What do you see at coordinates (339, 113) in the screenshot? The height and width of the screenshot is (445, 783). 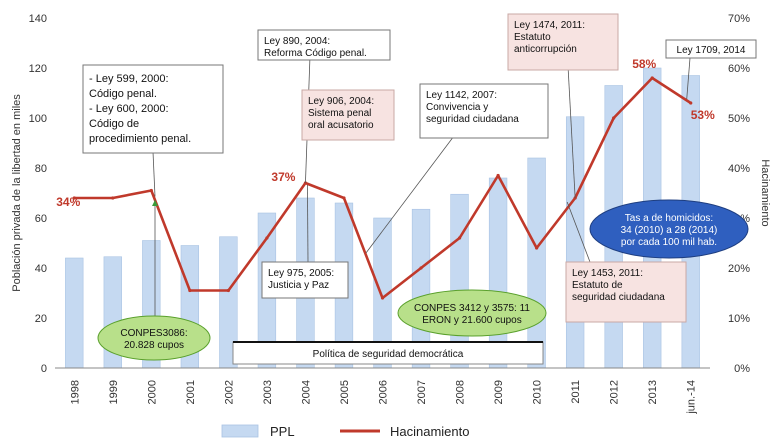 I see `annotation-ley906-line: Sistema penal` at bounding box center [339, 113].